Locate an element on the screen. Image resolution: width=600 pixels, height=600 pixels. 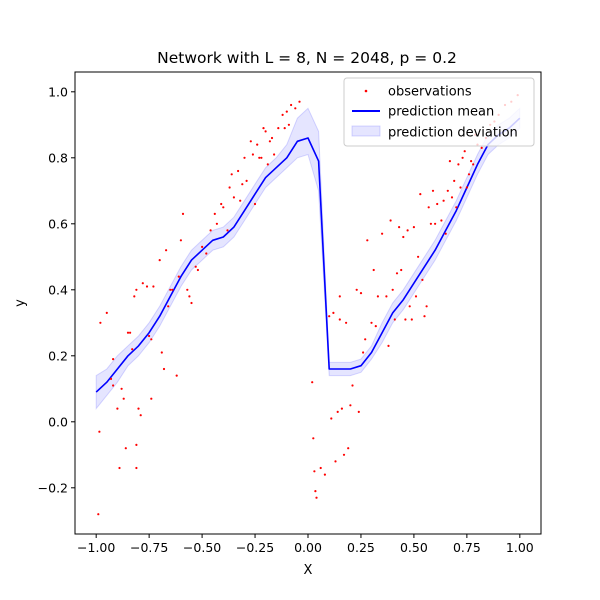
legend-deviation-label: prediction deviation is located at coordinates (453, 133).